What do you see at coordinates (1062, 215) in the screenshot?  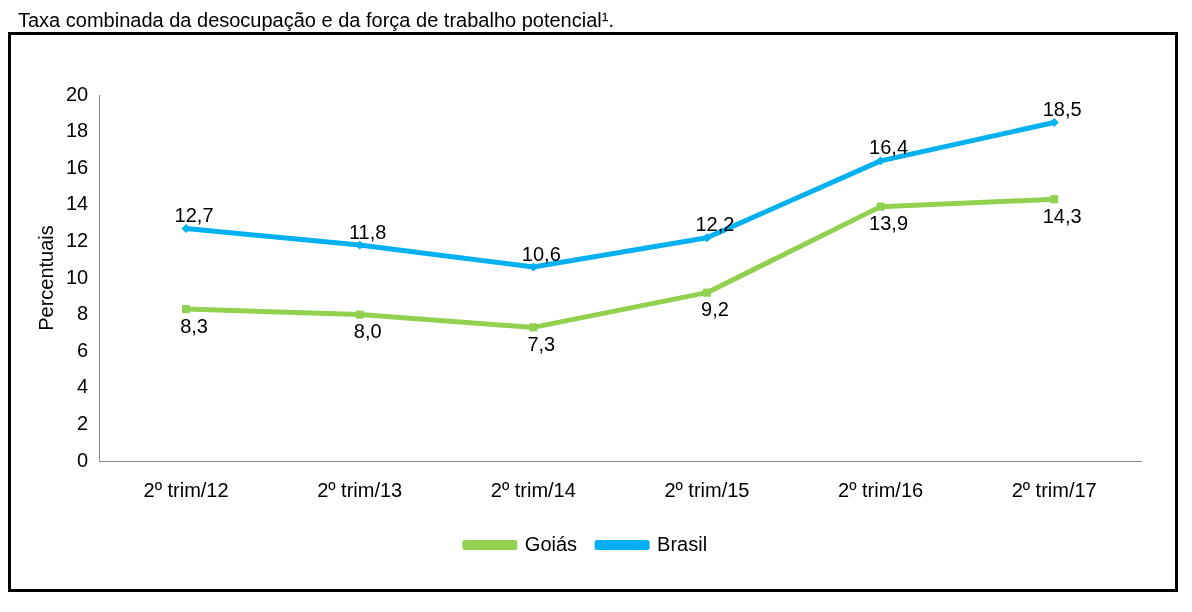 I see `data-label: 14,3` at bounding box center [1062, 215].